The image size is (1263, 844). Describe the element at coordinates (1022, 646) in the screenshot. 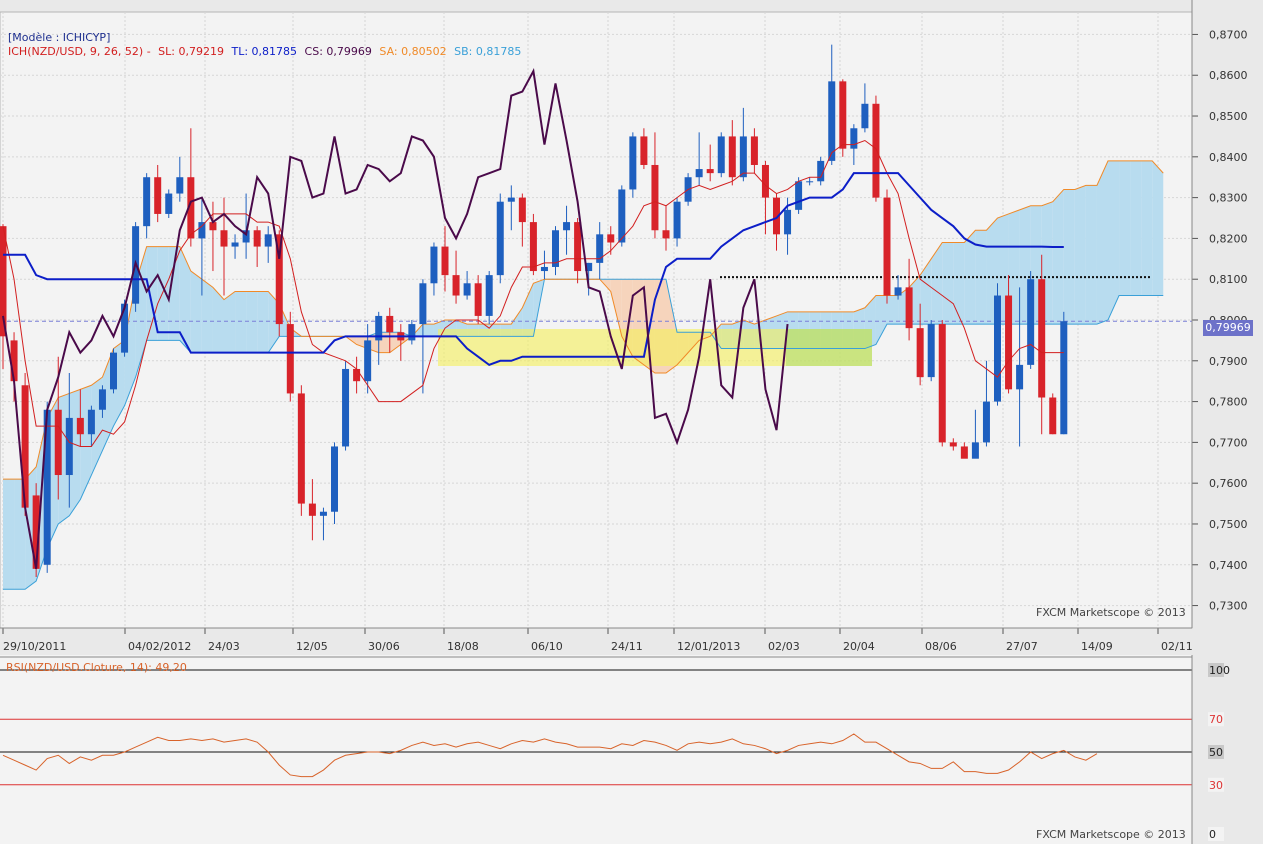

I see `x-tick-label: 27/07` at that location.